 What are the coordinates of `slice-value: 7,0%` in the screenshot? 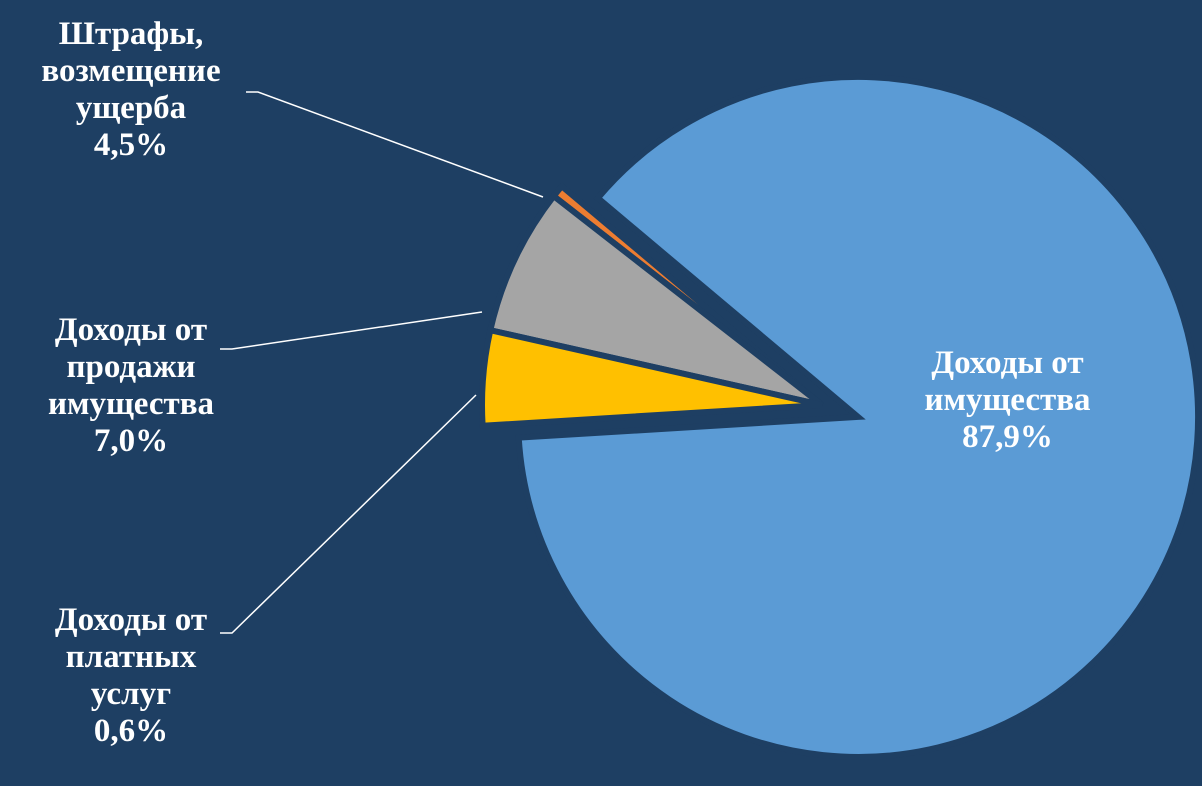 It's located at (131, 441).